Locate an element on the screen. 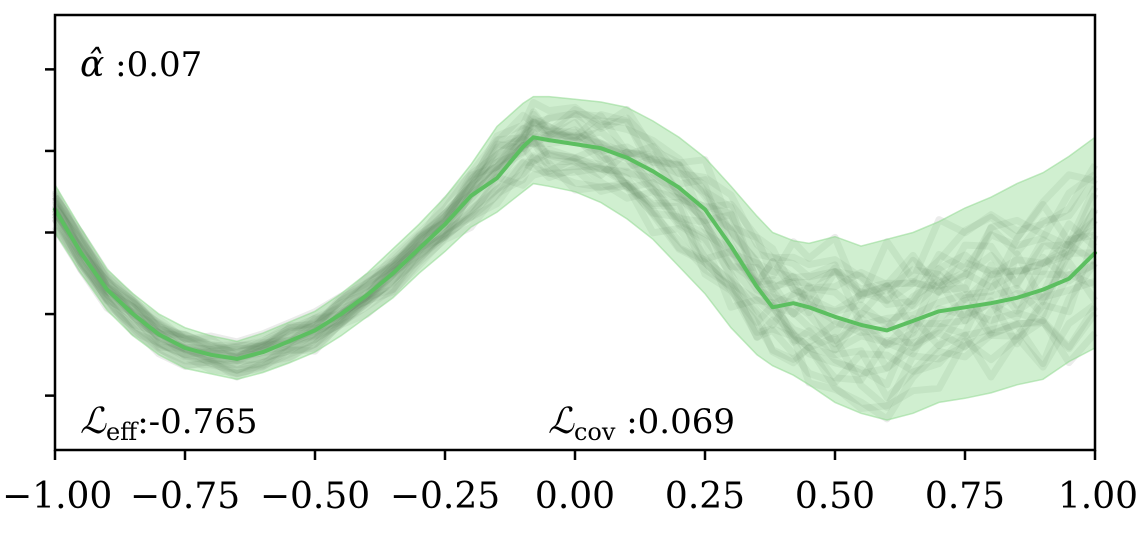  x-tick-label: 0.50 is located at coordinates (835, 496).